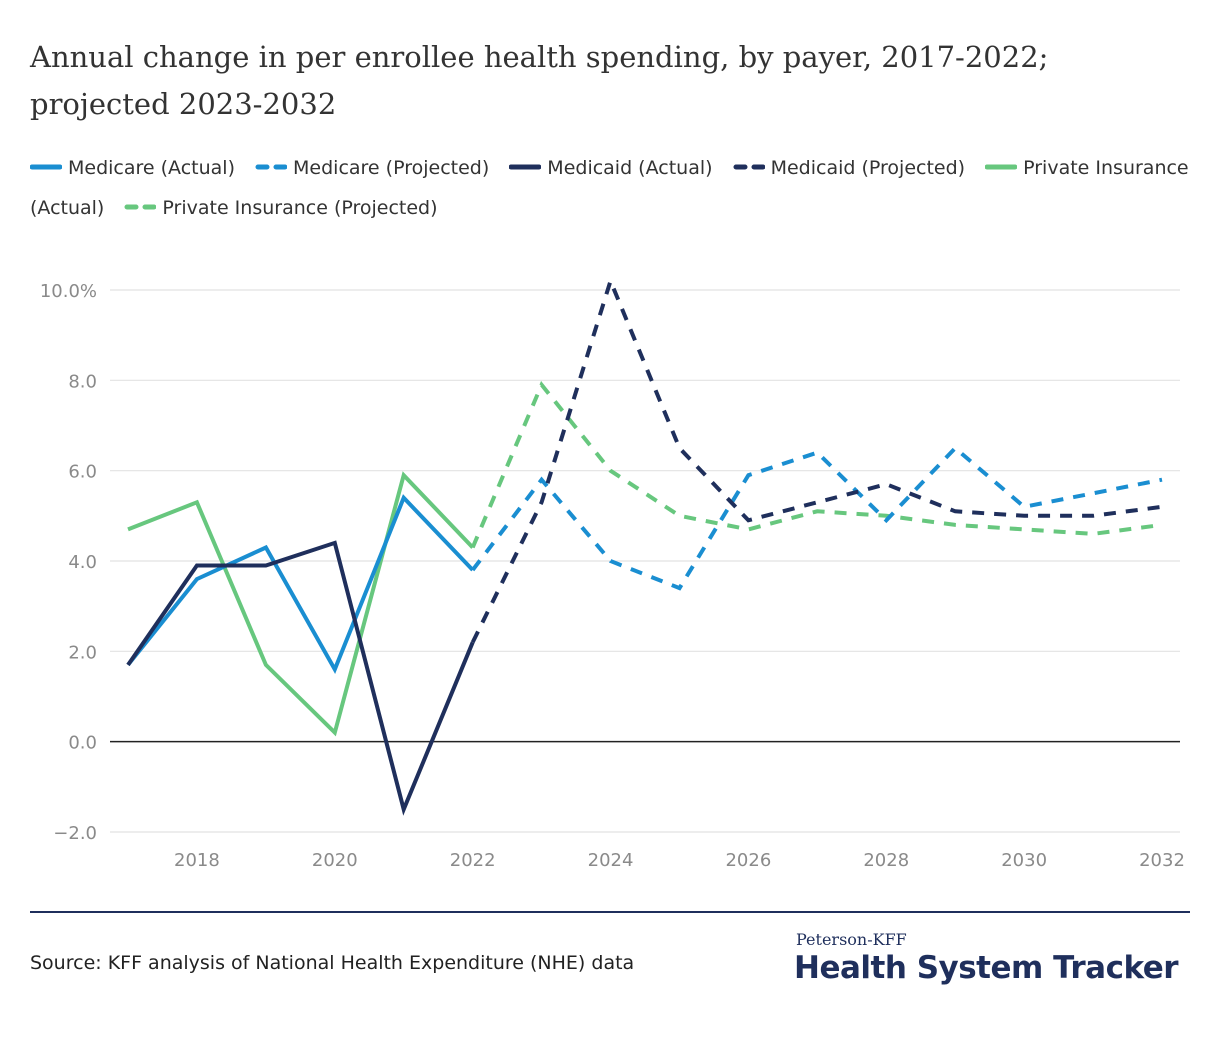 This screenshot has width=1220, height=1044. Describe the element at coordinates (1162, 860) in the screenshot. I see `x-tick-label: 2032` at that location.